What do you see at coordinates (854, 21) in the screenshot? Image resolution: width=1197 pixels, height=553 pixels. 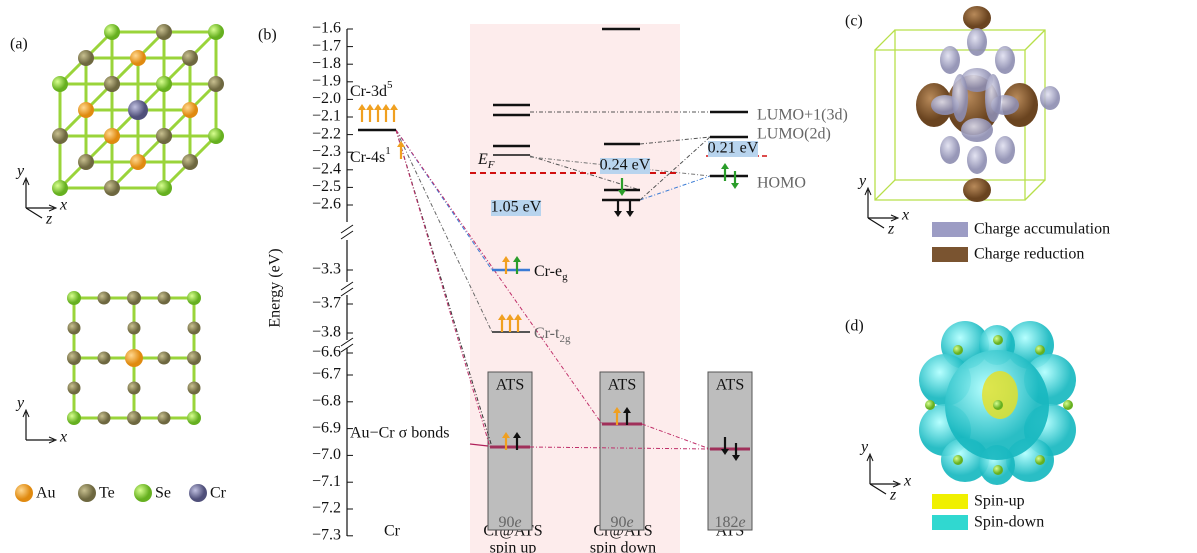 I see `panel-label: (c)` at bounding box center [854, 21].